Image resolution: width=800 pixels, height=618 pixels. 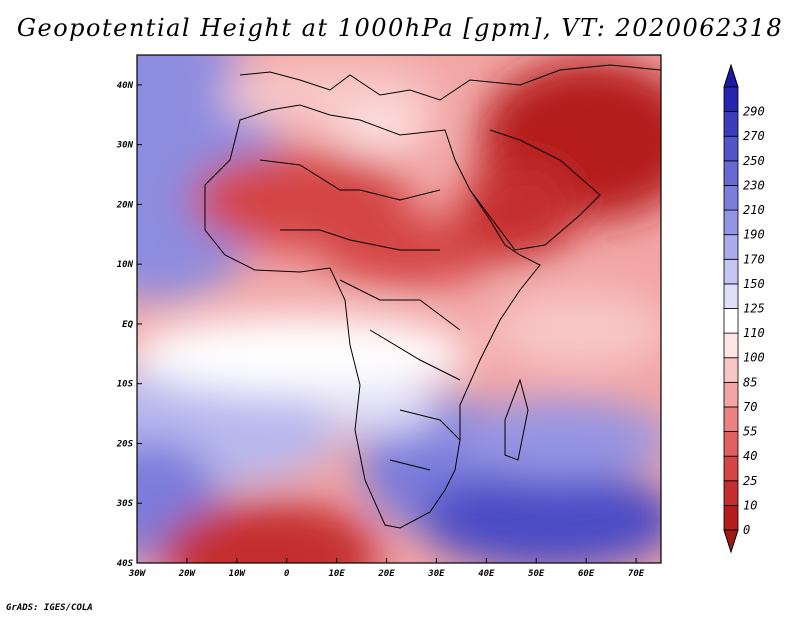 I want to click on colorbar-label: 40, so click(x=750, y=456).